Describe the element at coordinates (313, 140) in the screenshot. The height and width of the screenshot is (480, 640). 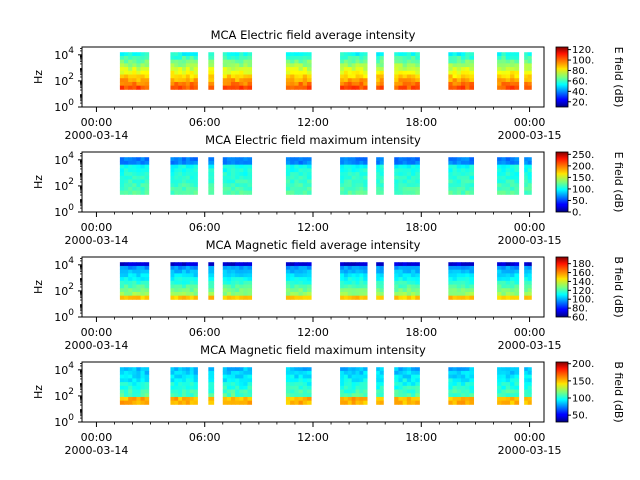
I see `chart-title: MCA Electric field maximum intensity` at that location.